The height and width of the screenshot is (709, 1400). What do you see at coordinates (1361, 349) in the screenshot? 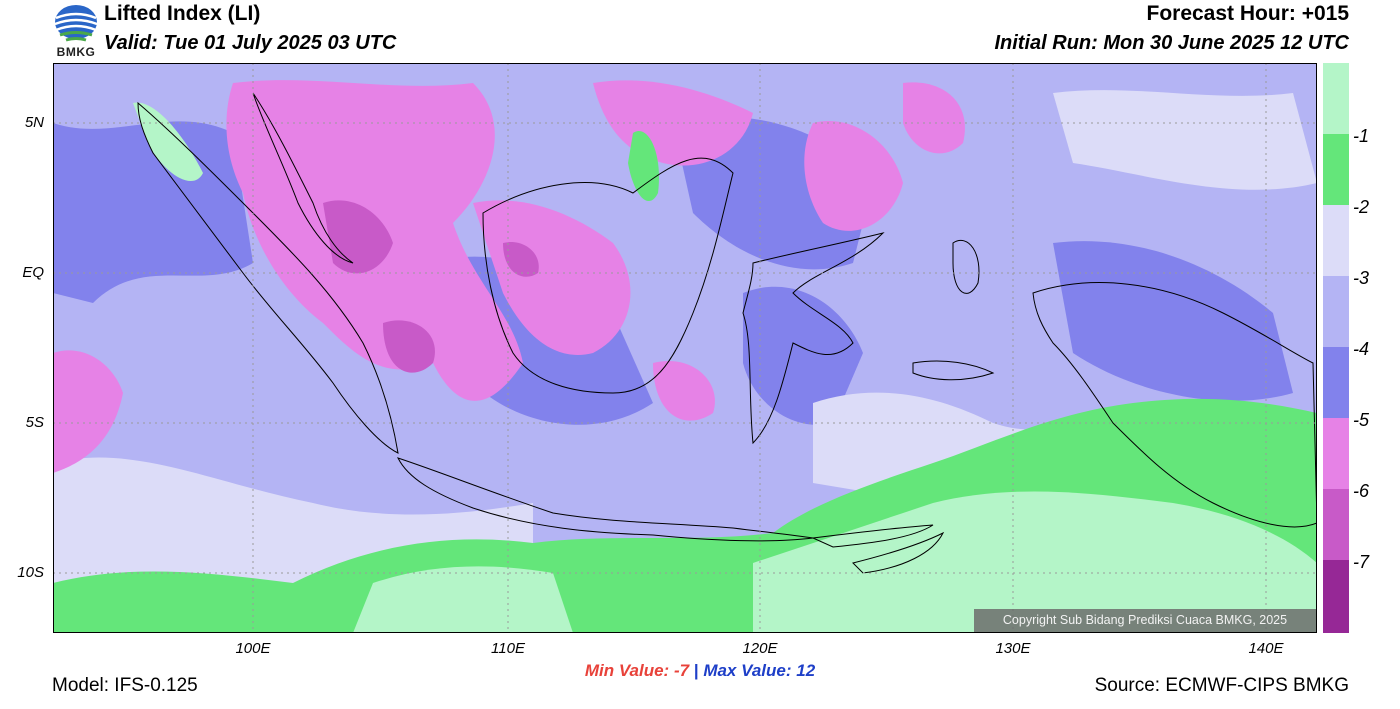
I see `colorbar-label: -4` at bounding box center [1361, 349].